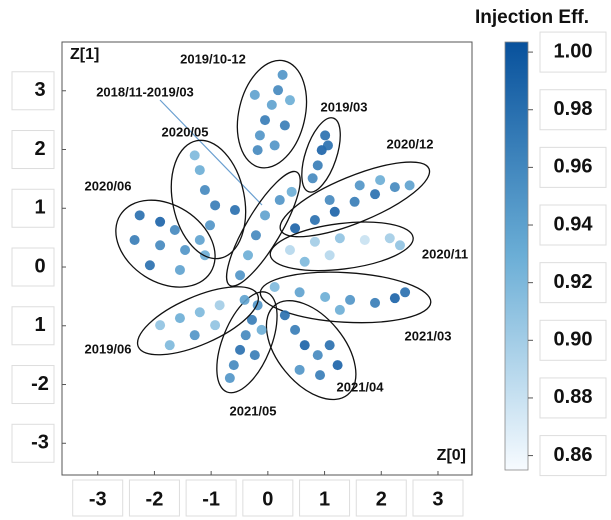 The image size is (611, 520). Describe the element at coordinates (213, 58) in the screenshot. I see `cluster-label: 2019/10-12` at that location.